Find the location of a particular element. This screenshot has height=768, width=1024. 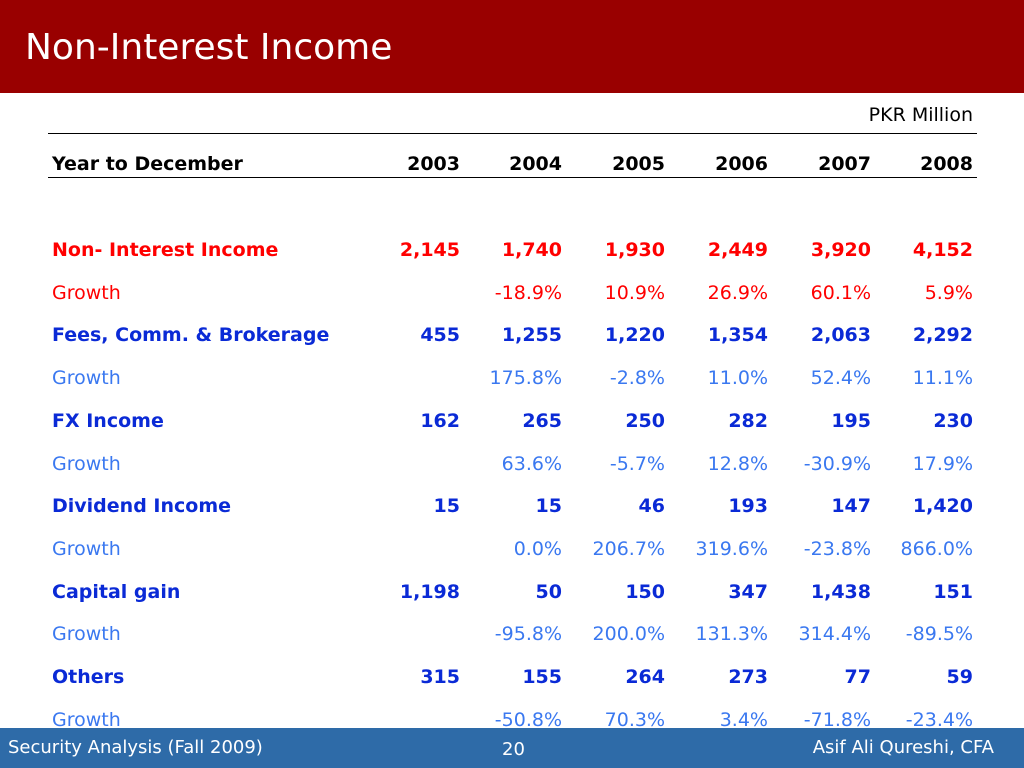

header-year: 2007 is located at coordinates (844, 164).